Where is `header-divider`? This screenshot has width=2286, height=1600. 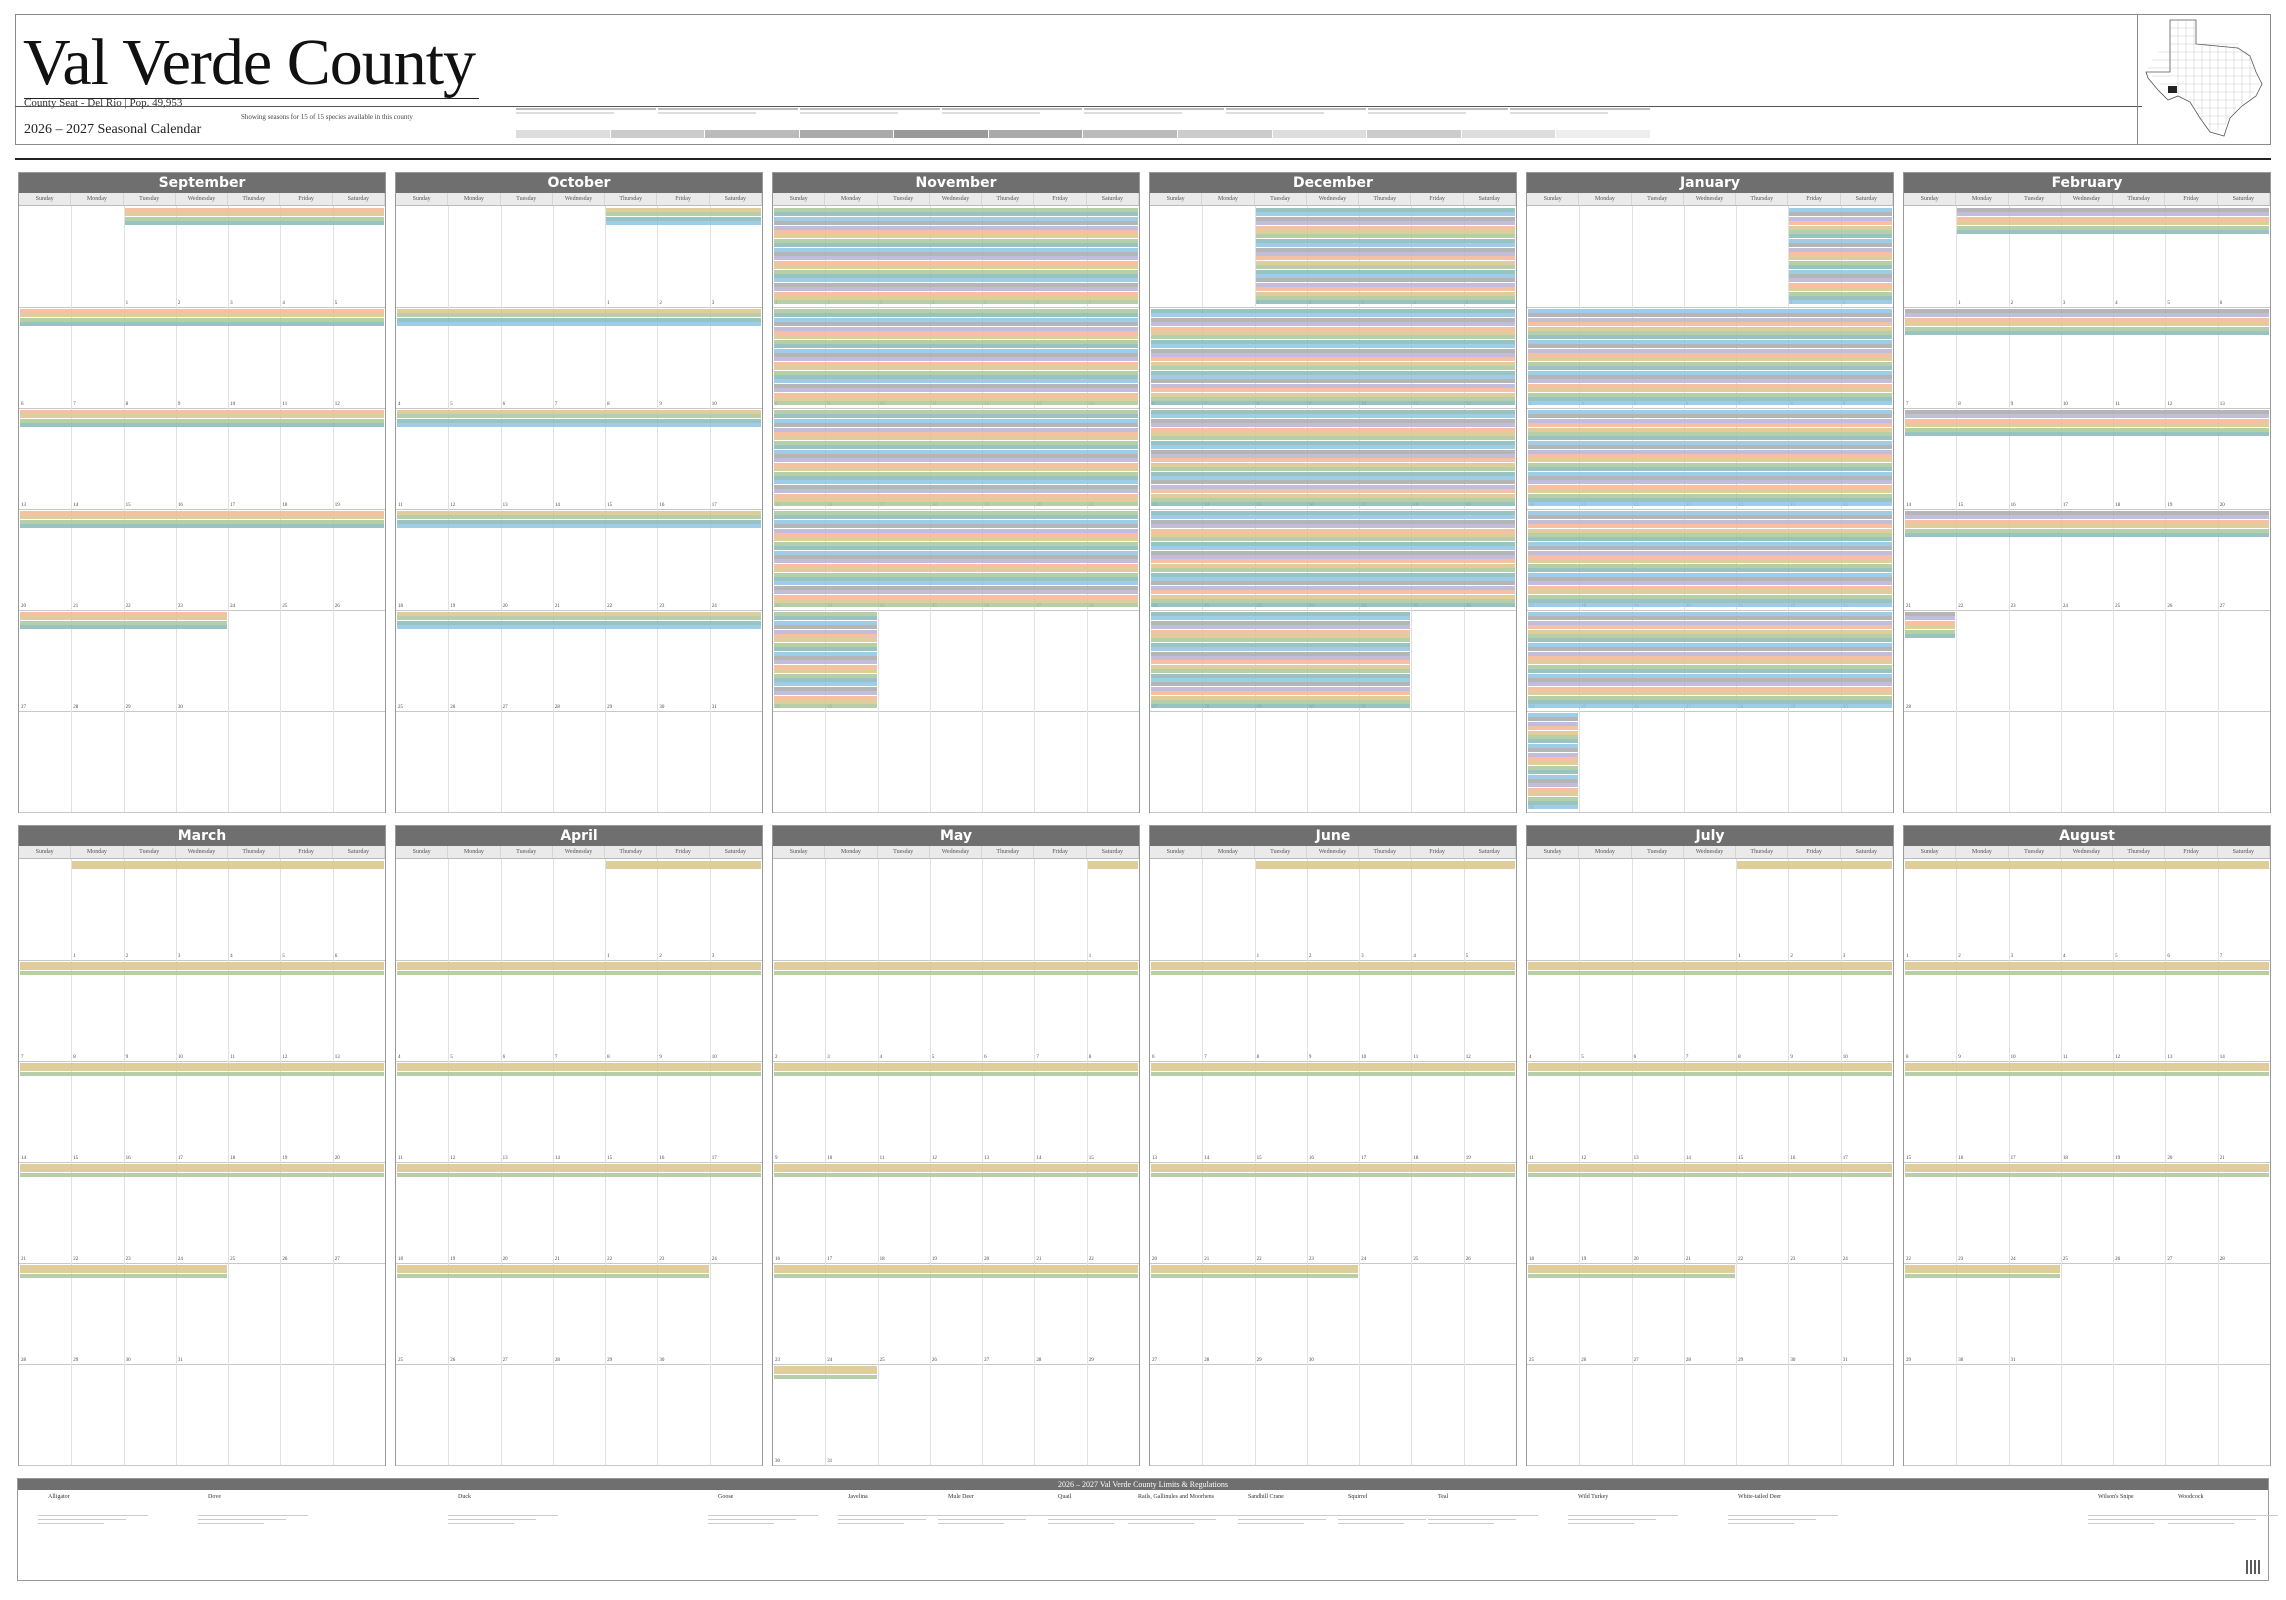
header-divider is located at coordinates (1078, 106).